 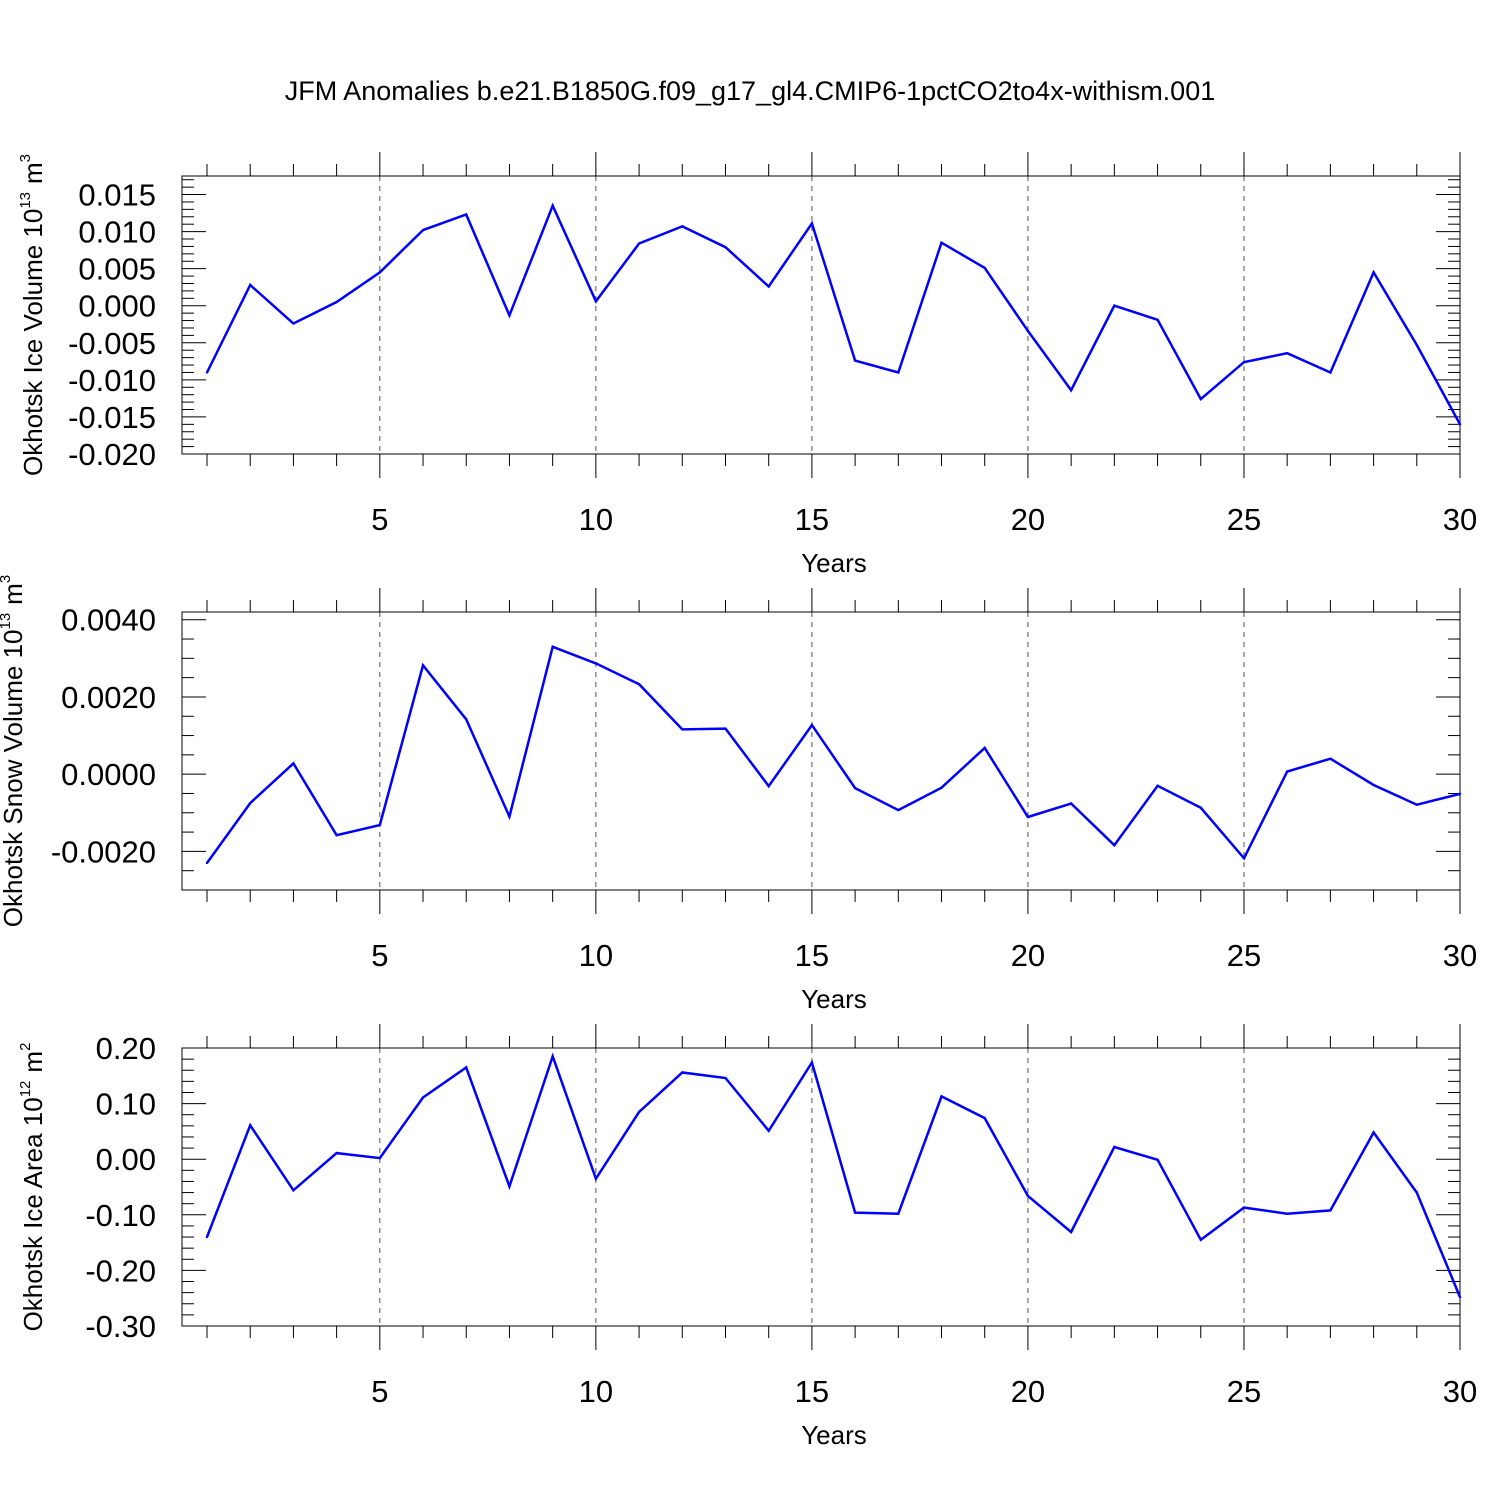 I want to click on y-tick-label: -0.0020, so click(x=103, y=851).